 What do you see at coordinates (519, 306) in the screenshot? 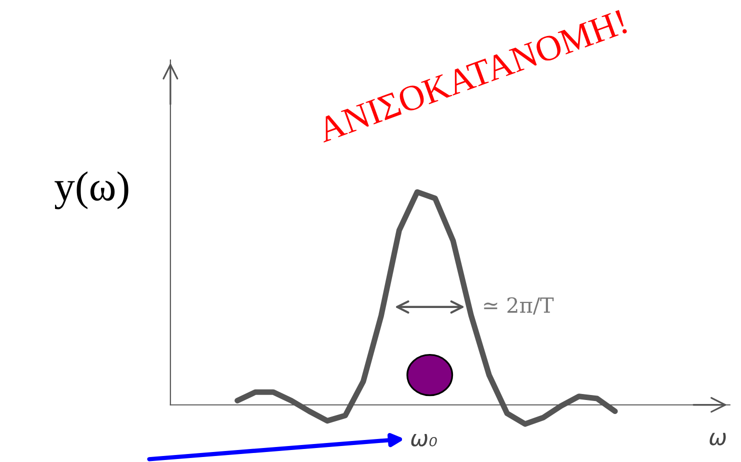
I see `annotation: ≃ 2π/T` at bounding box center [519, 306].